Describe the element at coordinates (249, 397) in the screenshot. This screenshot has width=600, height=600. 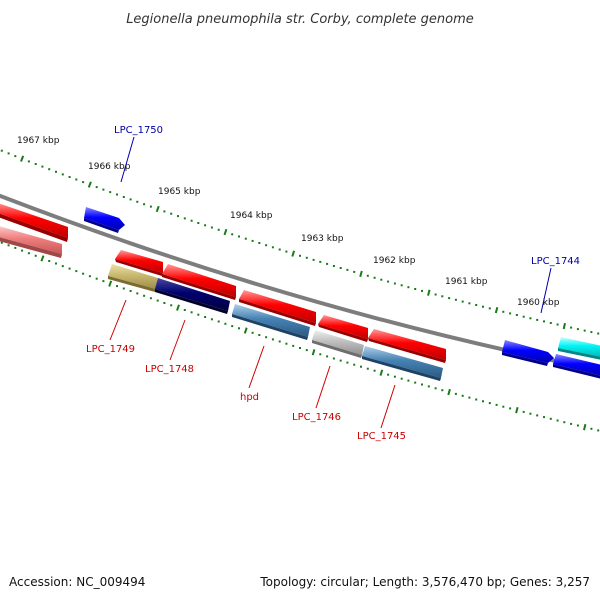
I see `gene-label-reverse: hpd` at that location.